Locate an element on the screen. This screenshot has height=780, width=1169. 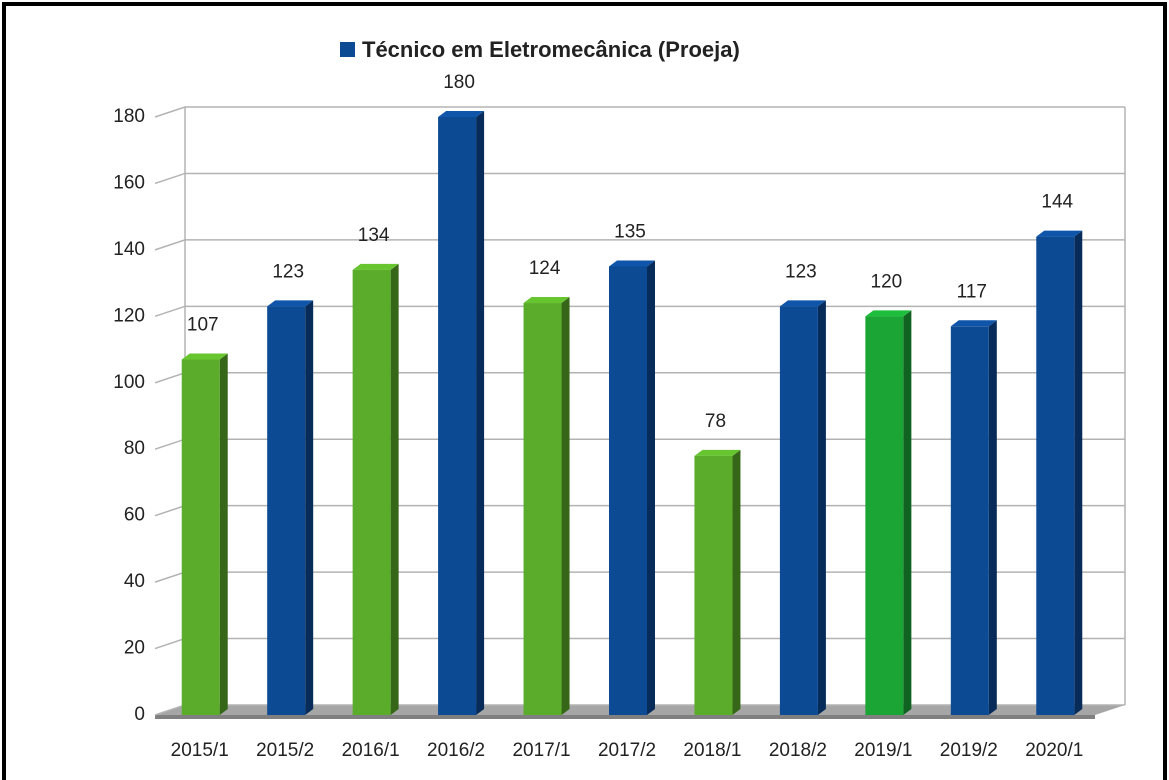
x-tick-label: 2016/2 is located at coordinates (456, 750).